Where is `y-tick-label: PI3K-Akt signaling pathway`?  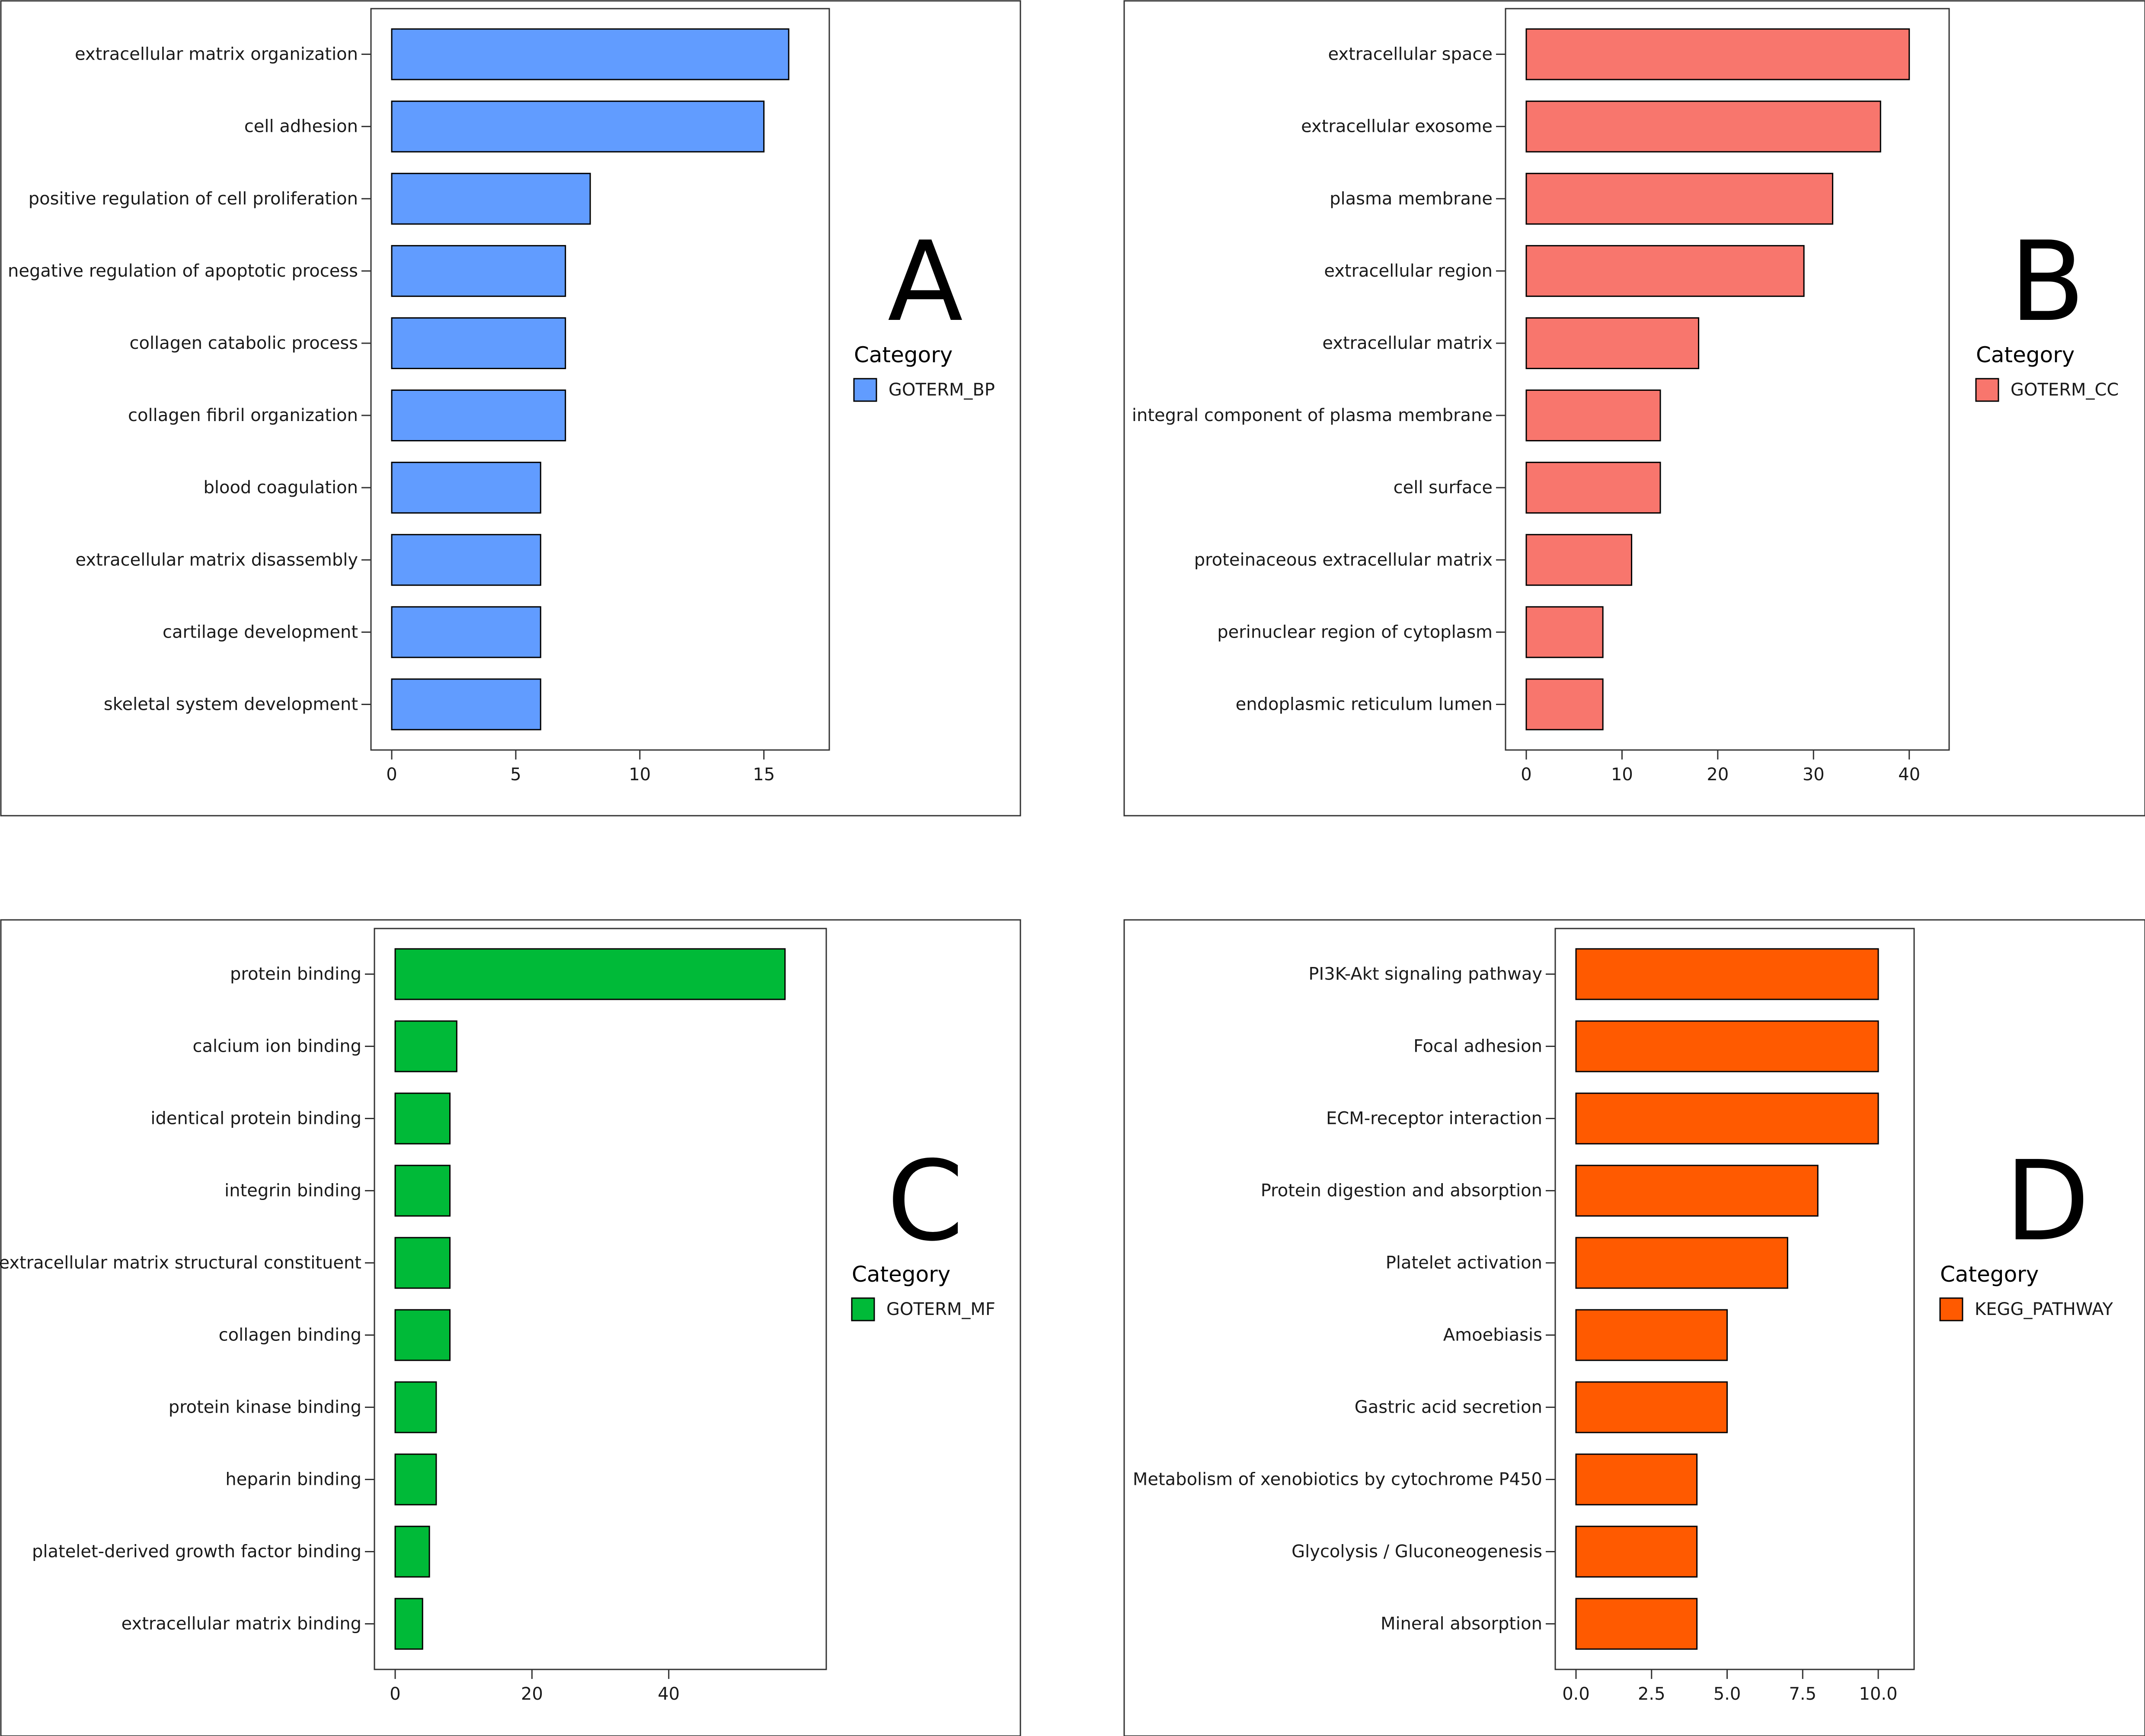
y-tick-label: PI3K-Akt signaling pathway is located at coordinates (1425, 974).